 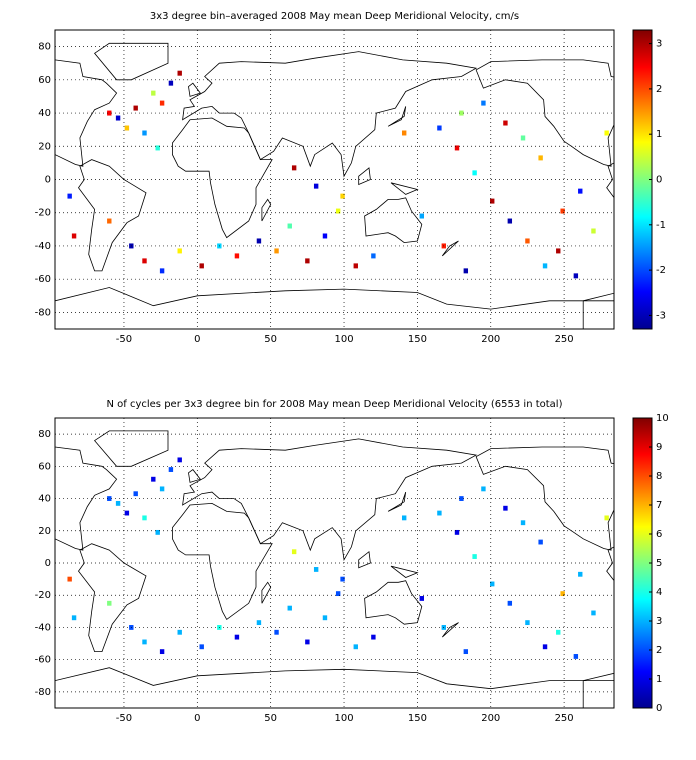 What do you see at coordinates (659, 708) in the screenshot?
I see `colorbar-tick-label: 0` at bounding box center [659, 708].